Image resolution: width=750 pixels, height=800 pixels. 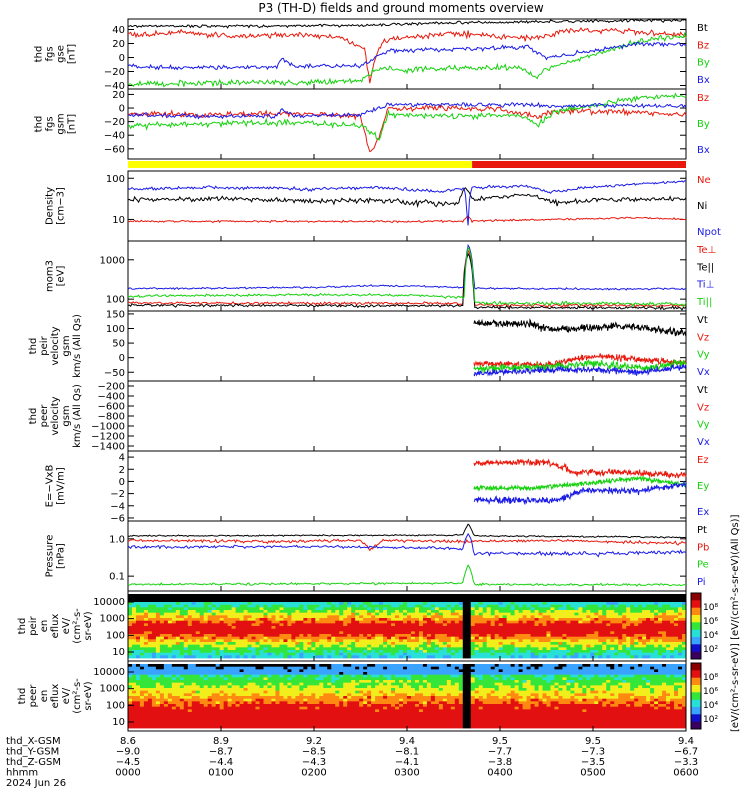 I want to click on legend-entry: Pt, so click(x=702, y=530).